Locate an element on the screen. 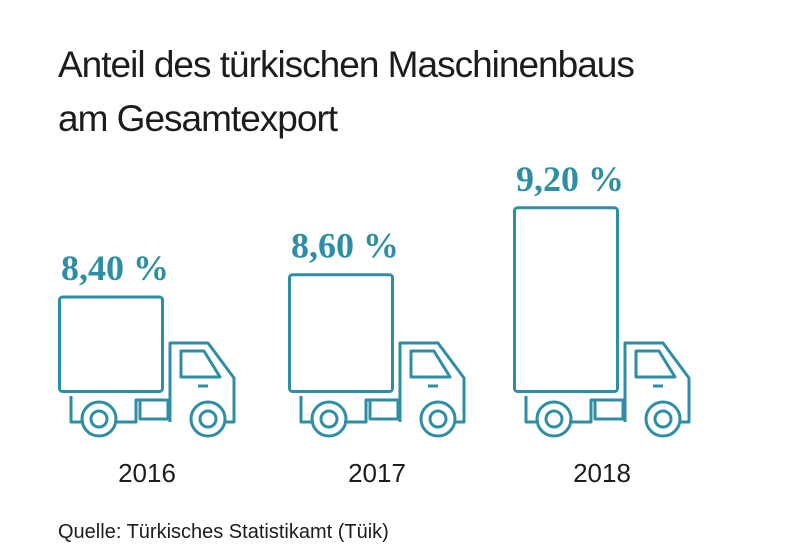 The image size is (800, 558). year-label-2018: 2018 is located at coordinates (602, 473).